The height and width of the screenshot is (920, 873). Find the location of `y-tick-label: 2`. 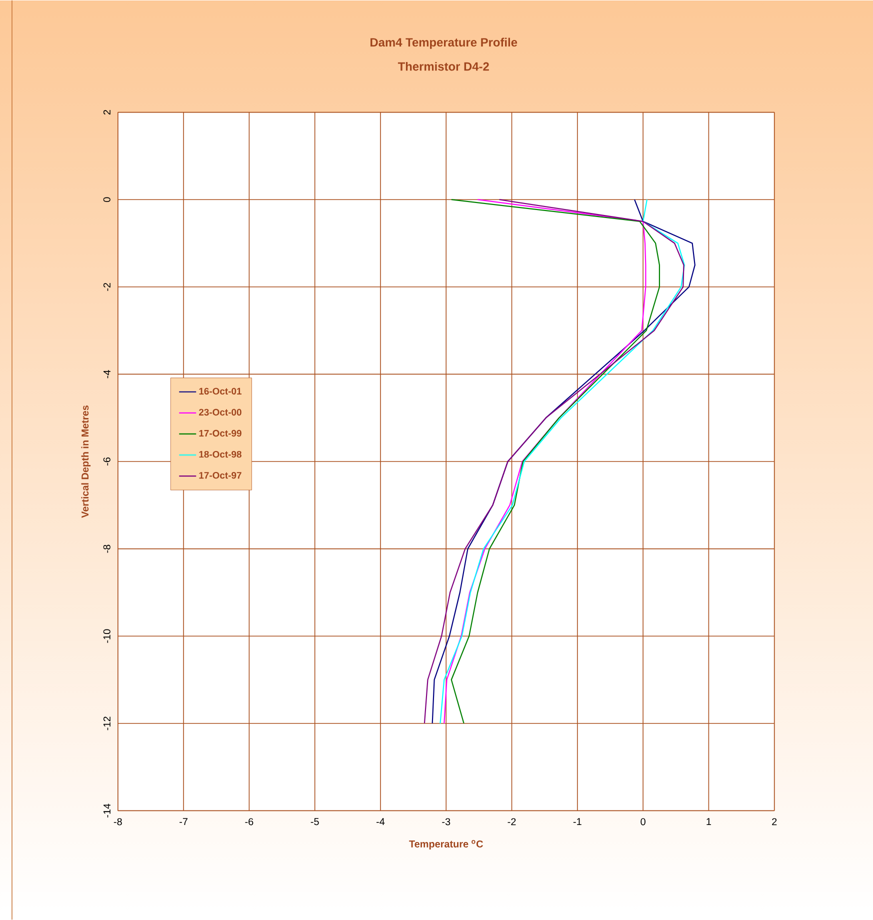

y-tick-label: 2 is located at coordinates (106, 112).